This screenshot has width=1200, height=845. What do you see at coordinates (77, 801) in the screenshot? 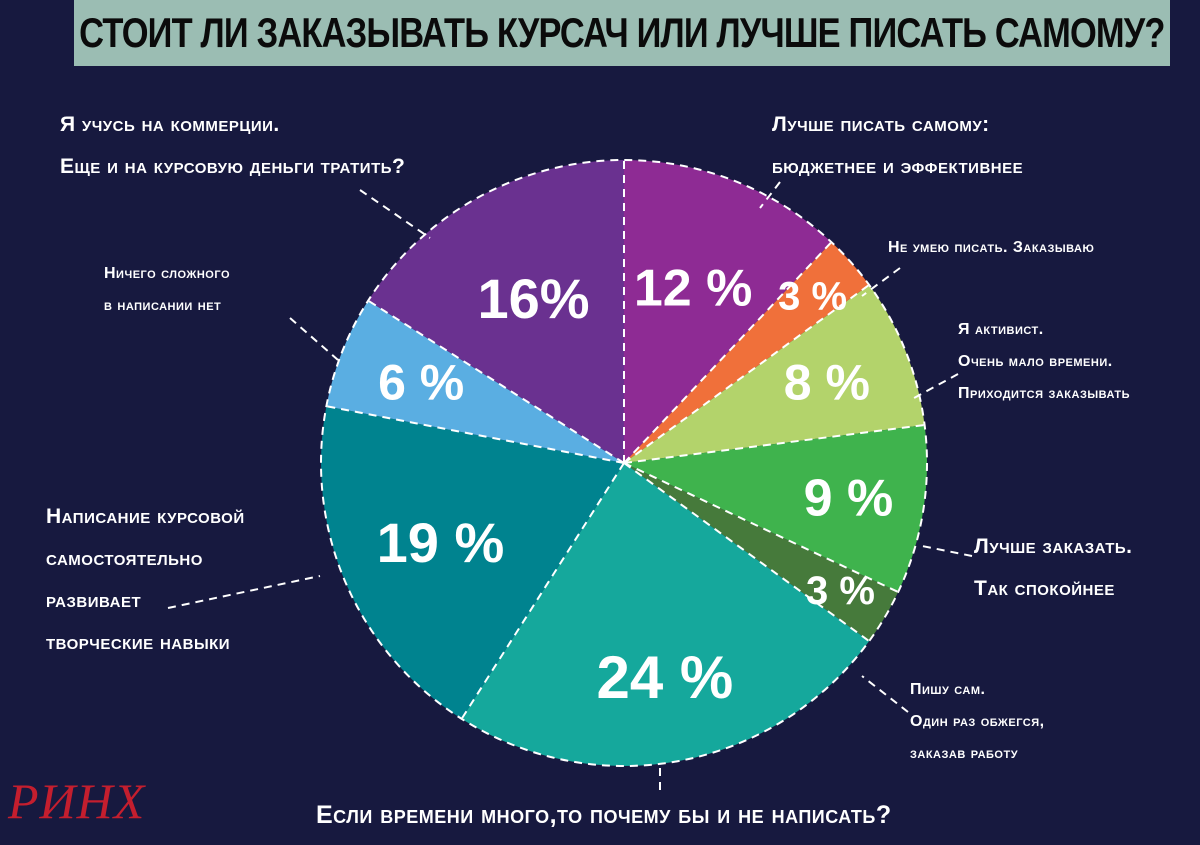
I see `watermark-logo: РИНХ` at bounding box center [77, 801].